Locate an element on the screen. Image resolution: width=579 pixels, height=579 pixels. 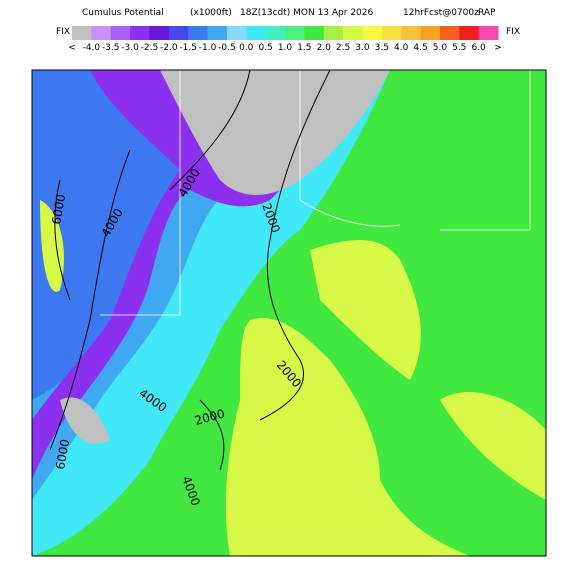
colorbar-left-label: FIX is located at coordinates (63, 32).